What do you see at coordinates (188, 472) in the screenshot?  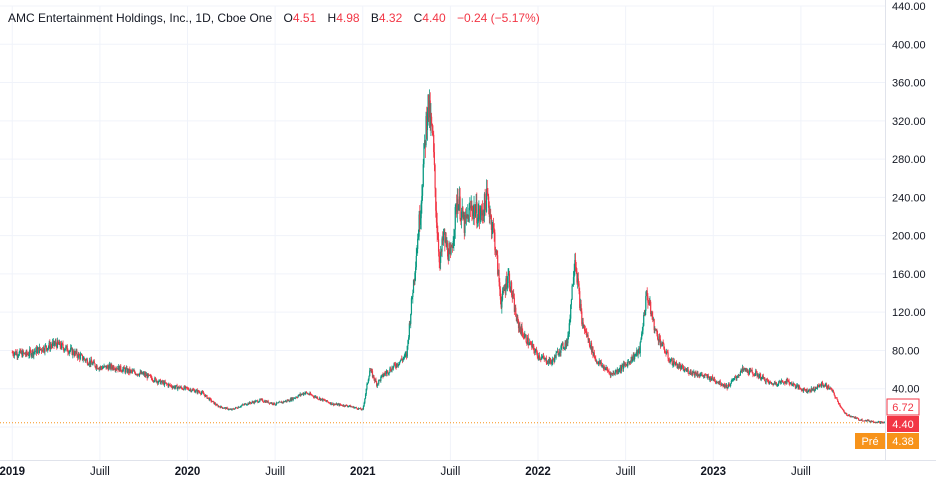 I see `x-tick-label: 2020` at bounding box center [188, 472].